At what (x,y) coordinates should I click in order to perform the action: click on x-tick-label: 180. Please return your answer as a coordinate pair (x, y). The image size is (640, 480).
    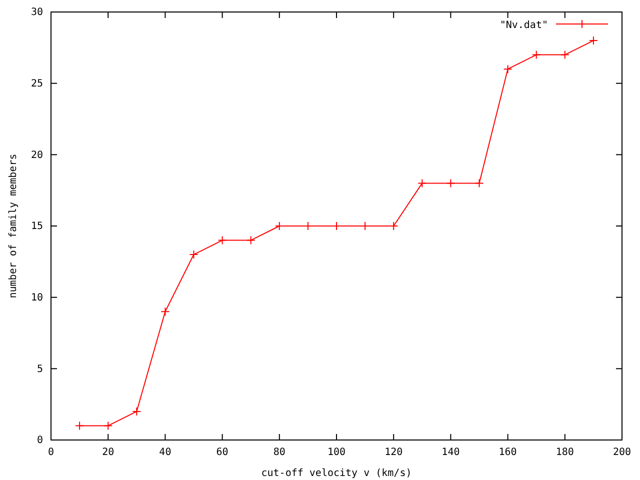
    Looking at the image, I should click on (565, 452).